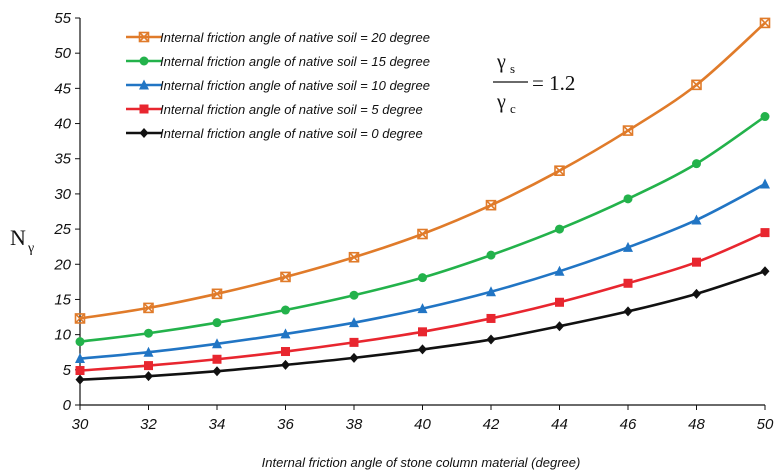 The height and width of the screenshot is (474, 777). Describe the element at coordinates (513, 108) in the screenshot. I see `ratio-denominator-subscript: c` at that location.